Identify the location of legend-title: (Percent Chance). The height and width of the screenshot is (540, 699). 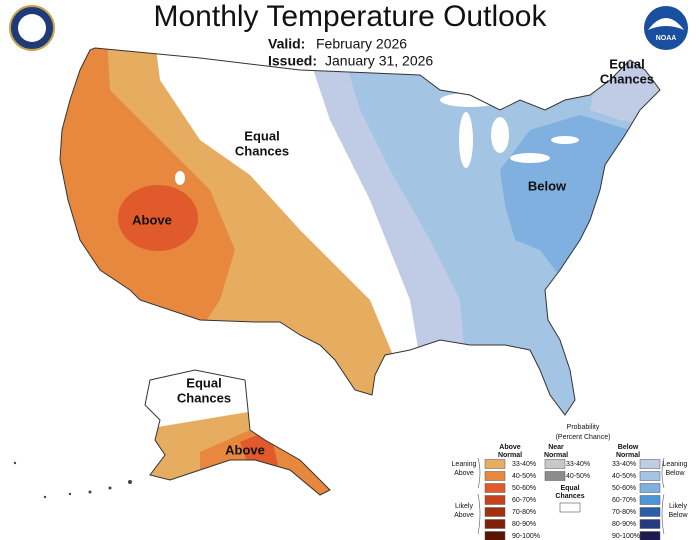
(583, 437).